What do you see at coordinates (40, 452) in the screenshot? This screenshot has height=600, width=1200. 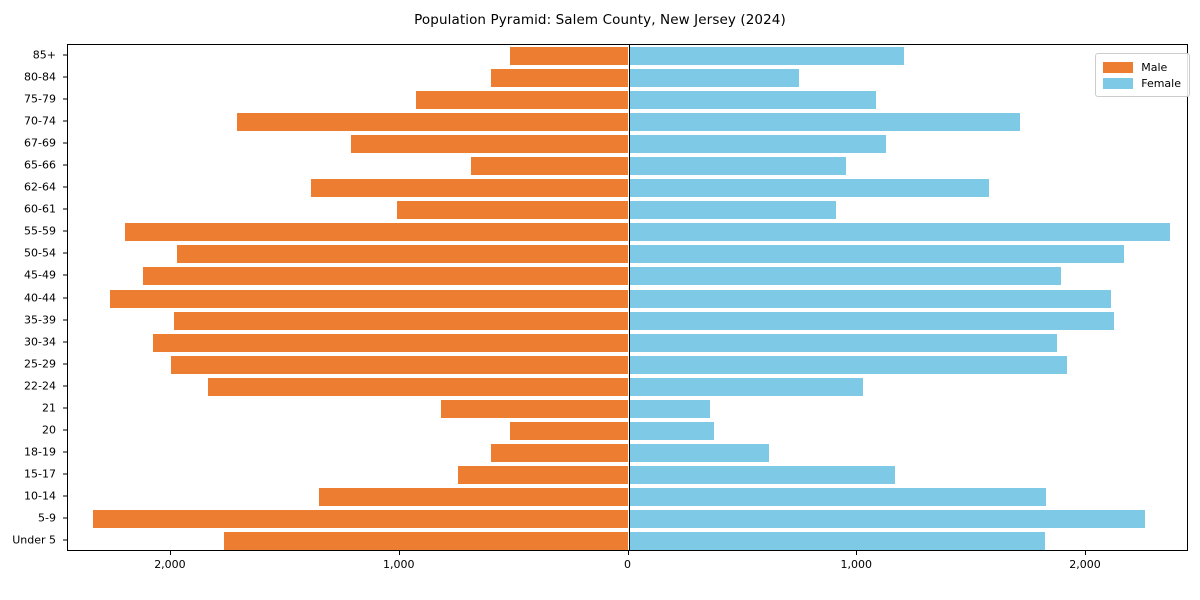 I see `y-tick-label: 18-19` at bounding box center [40, 452].